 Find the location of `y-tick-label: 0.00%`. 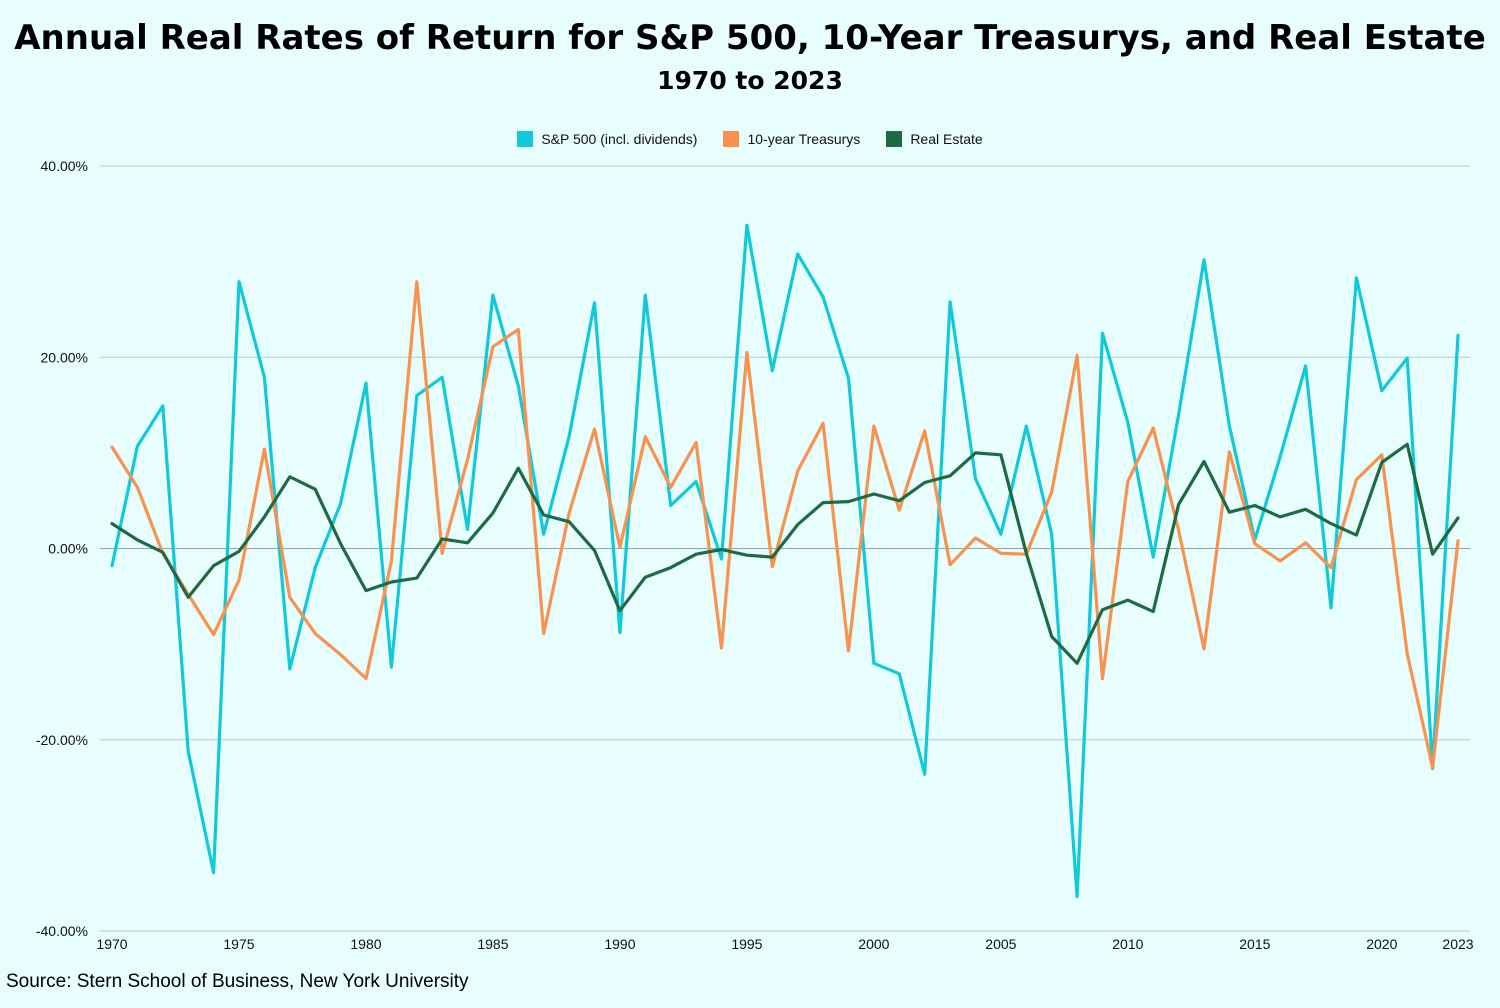

y-tick-label: 0.00% is located at coordinates (68, 549).